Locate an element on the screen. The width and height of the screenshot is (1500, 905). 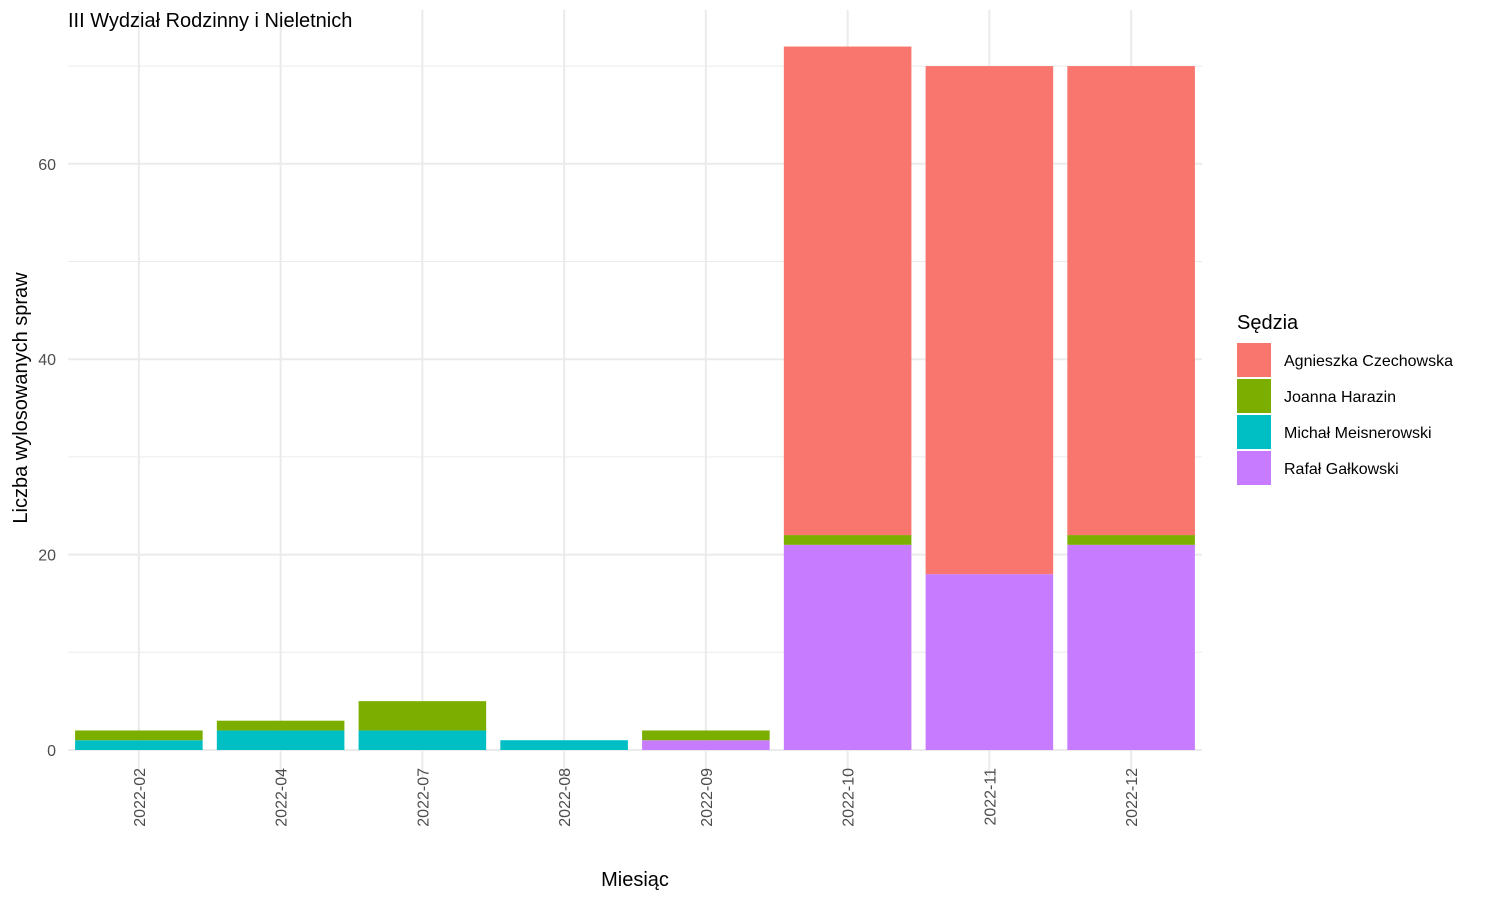
x-axis-label: Miesiąc is located at coordinates (635, 880).